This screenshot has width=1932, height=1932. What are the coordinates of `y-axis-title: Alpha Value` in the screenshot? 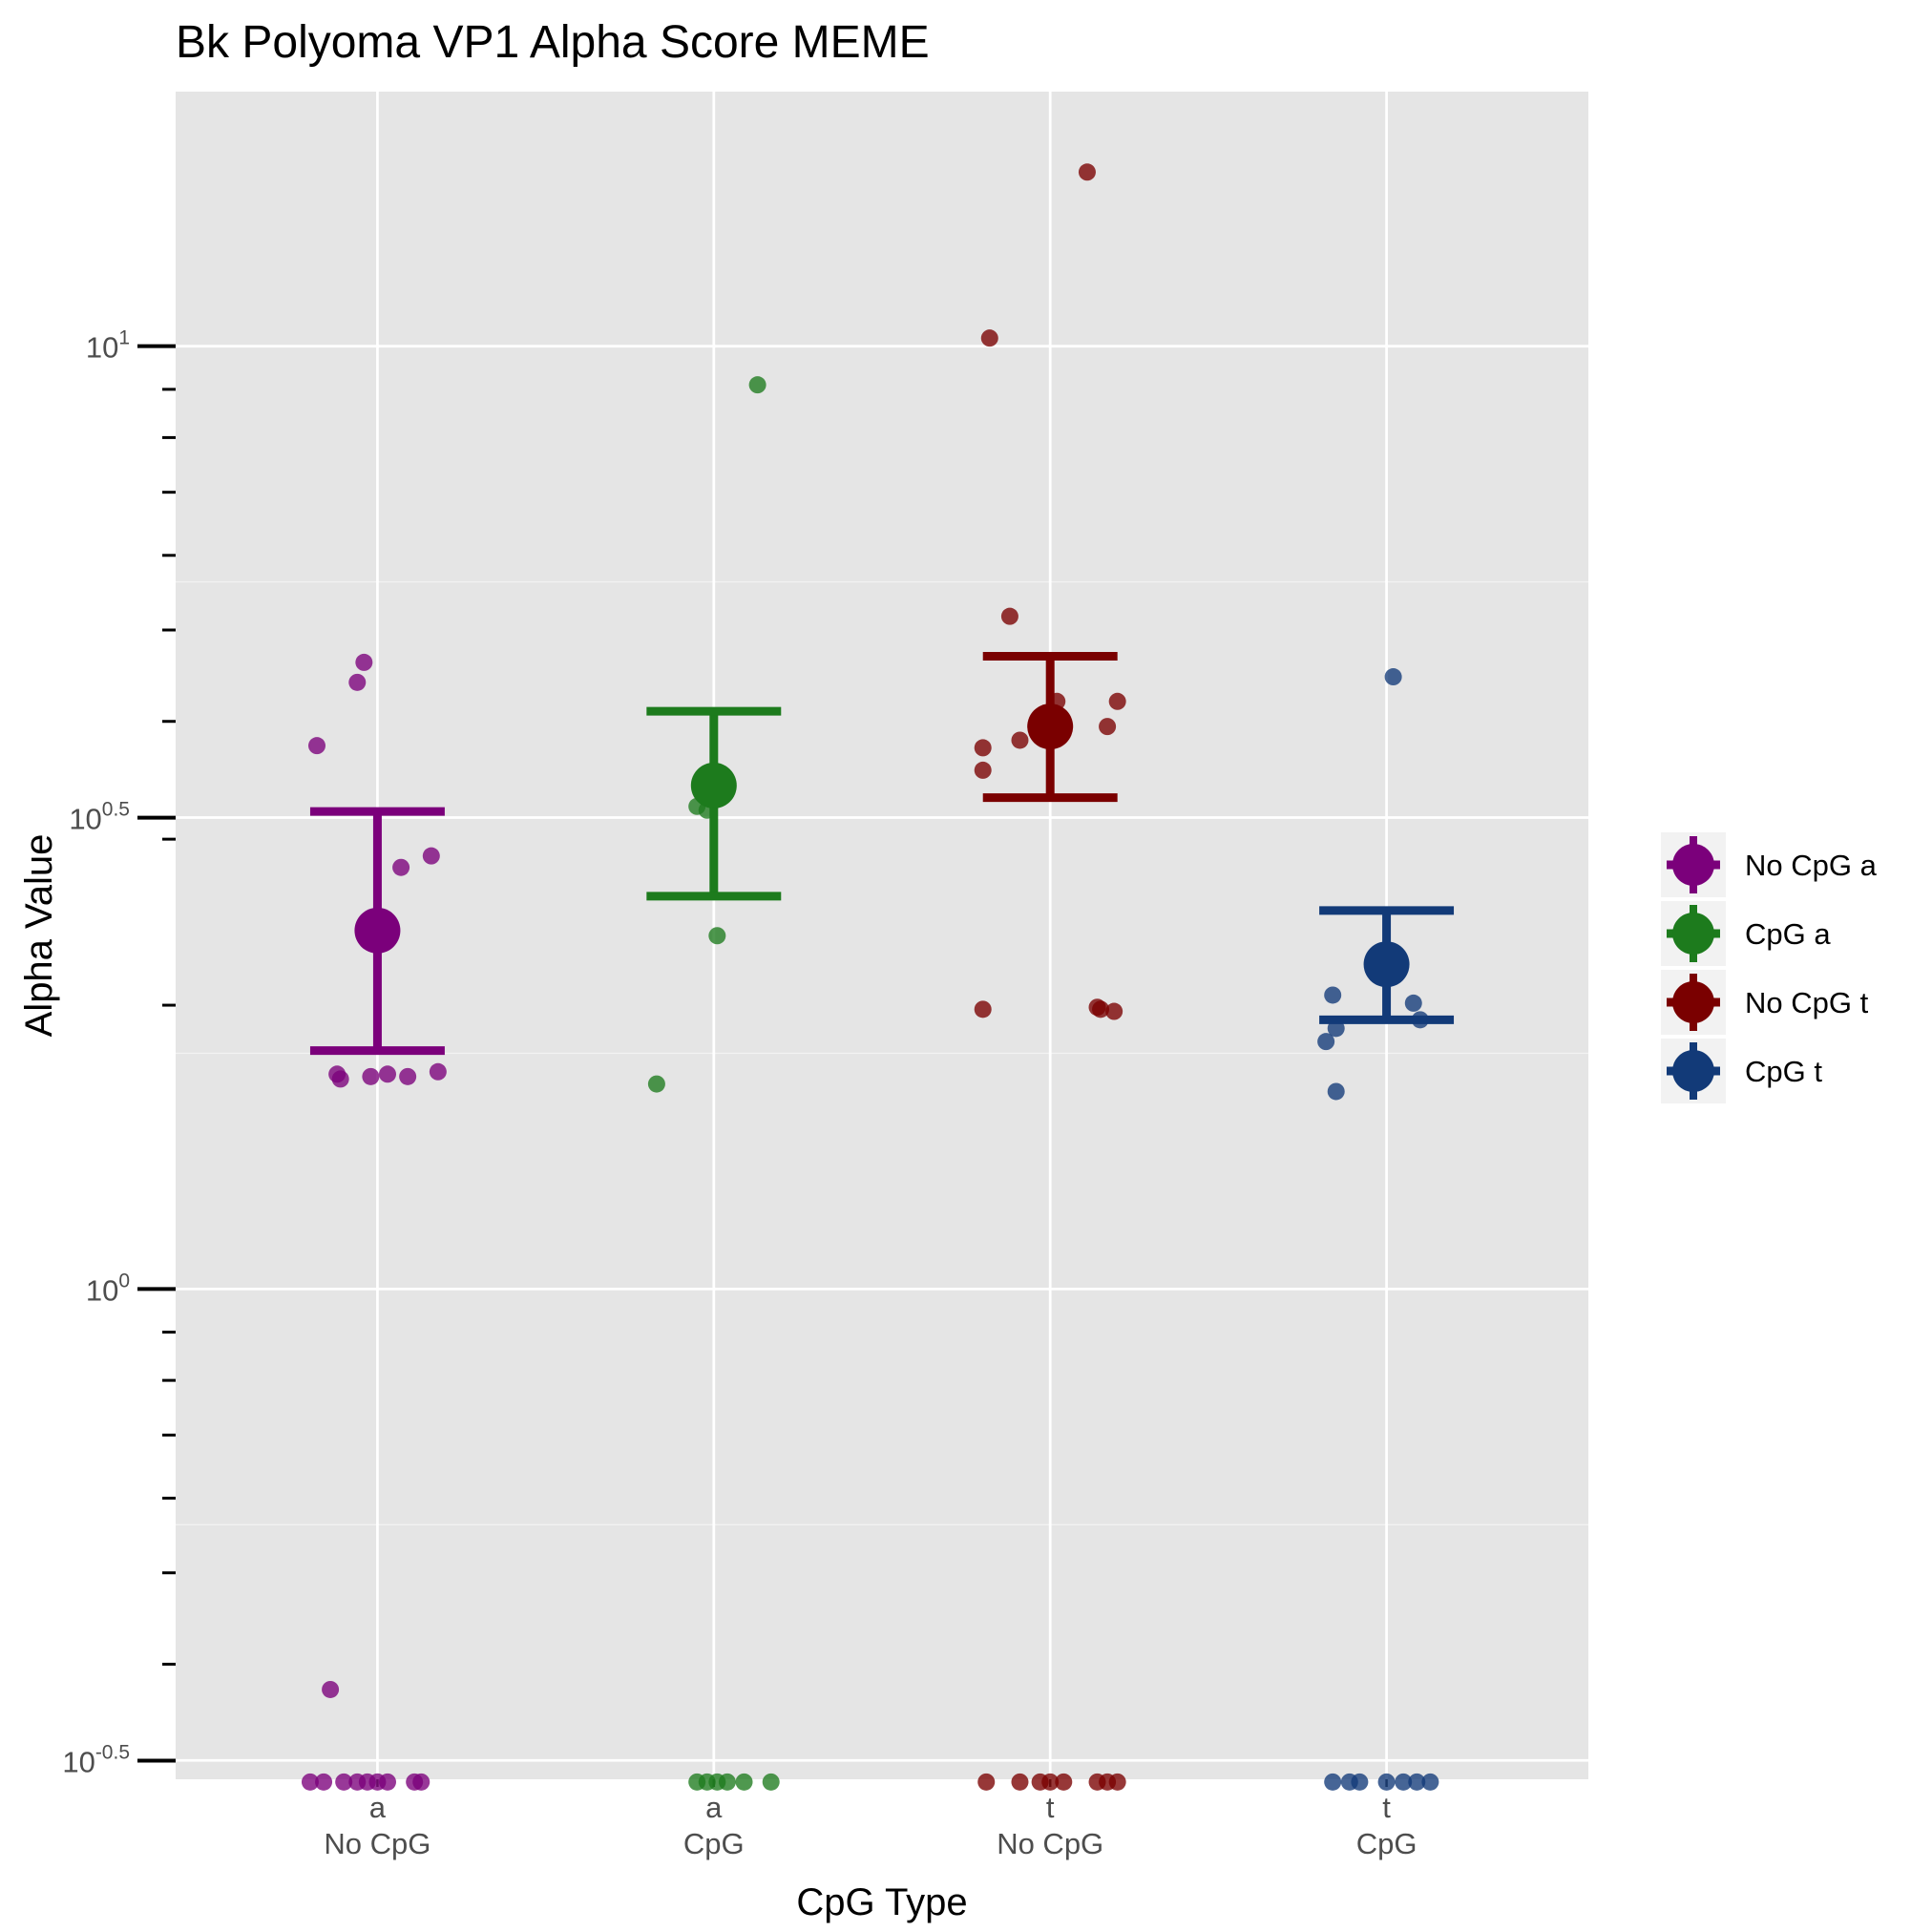 It's located at (39, 936).